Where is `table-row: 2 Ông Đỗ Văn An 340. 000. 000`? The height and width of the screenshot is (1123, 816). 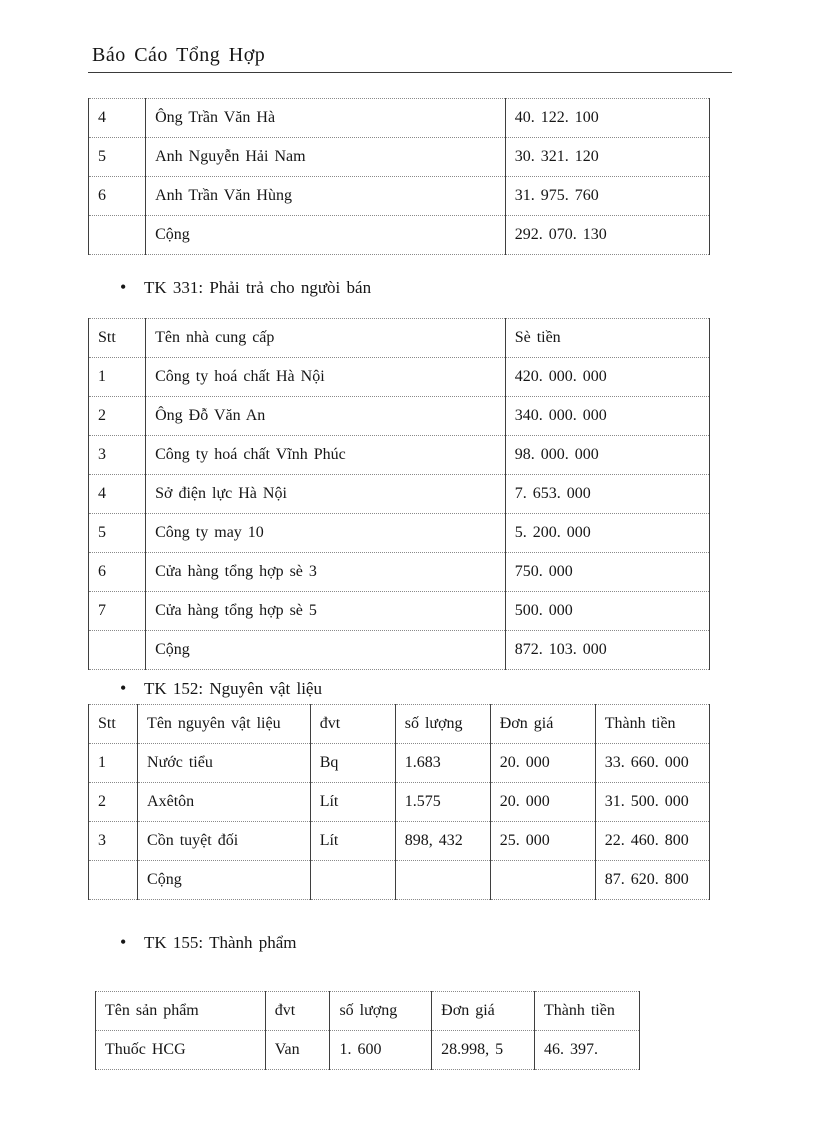 table-row: 2 Ông Đỗ Văn An 340. 000. 000 is located at coordinates (399, 416).